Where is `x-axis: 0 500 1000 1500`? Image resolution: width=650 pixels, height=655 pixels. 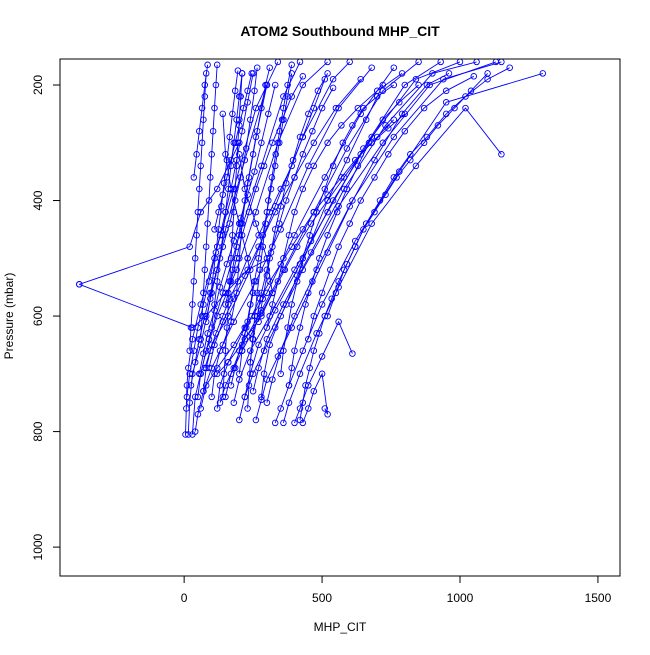 x-axis: 0 500 1000 1500 is located at coordinates (396, 590).